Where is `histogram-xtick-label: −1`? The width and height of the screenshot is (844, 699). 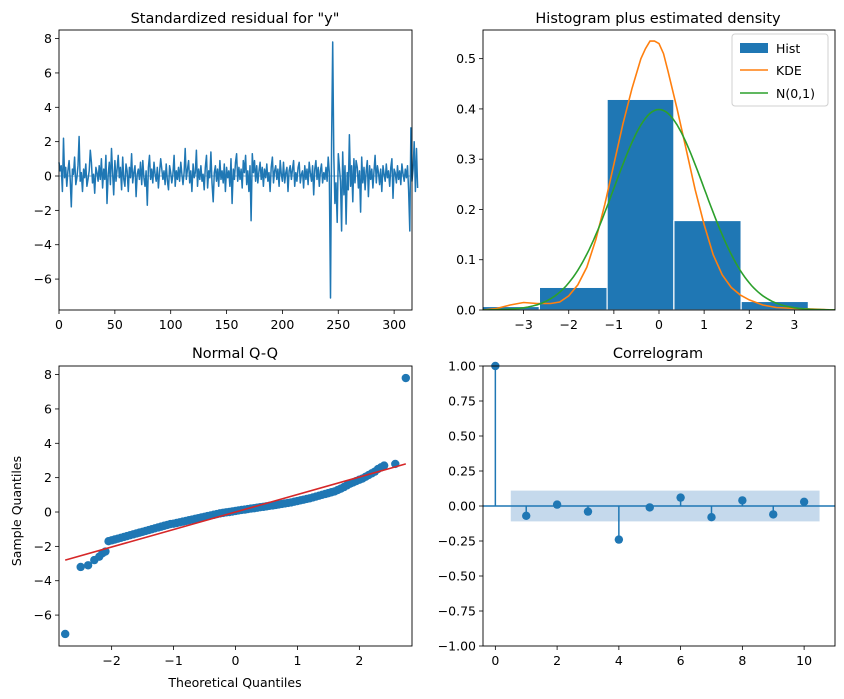 histogram-xtick-label: −1 is located at coordinates (614, 324).